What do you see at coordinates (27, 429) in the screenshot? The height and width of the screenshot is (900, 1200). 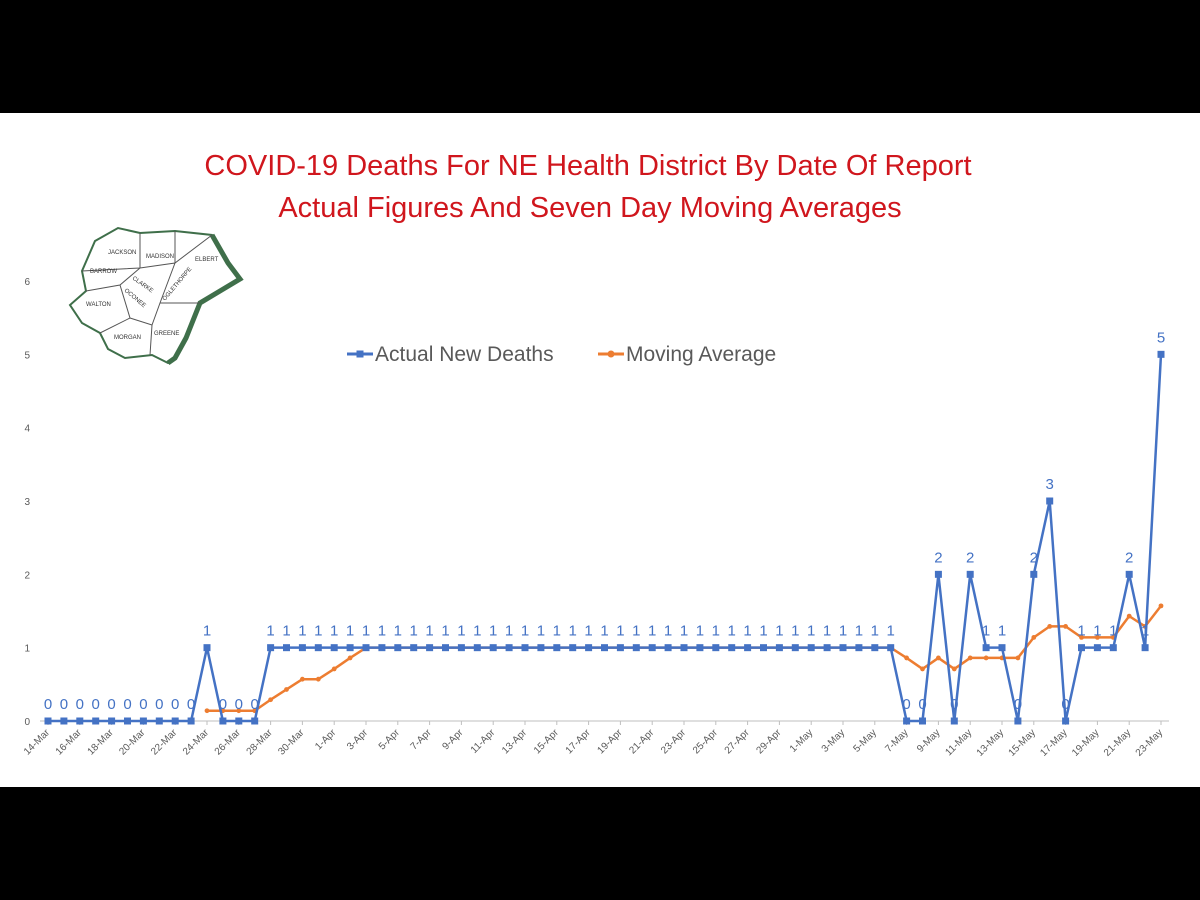 I see `y-tick-label: 4` at bounding box center [27, 429].